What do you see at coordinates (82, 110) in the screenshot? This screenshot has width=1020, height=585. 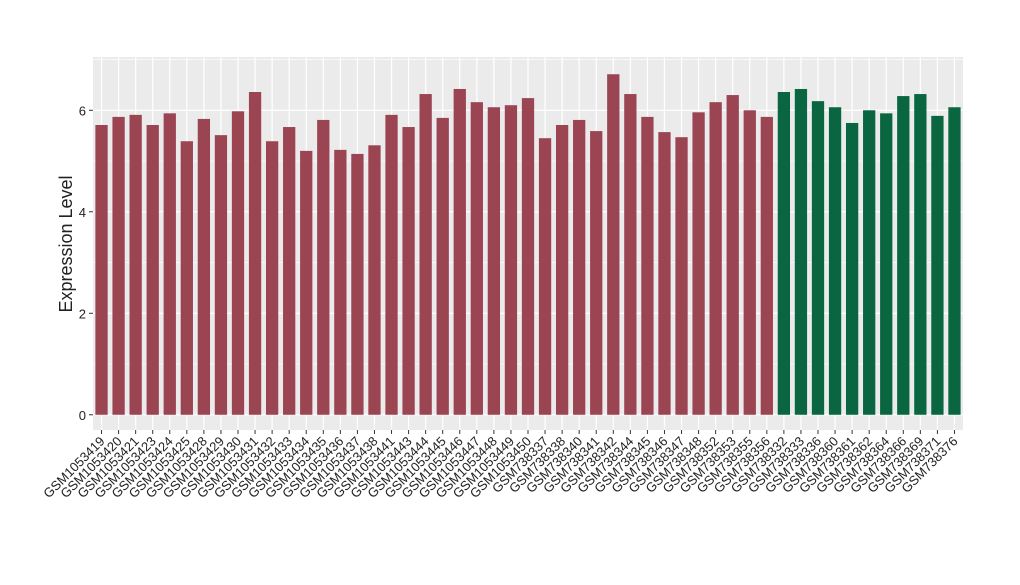 I see `y-tick-label: 6` at bounding box center [82, 110].